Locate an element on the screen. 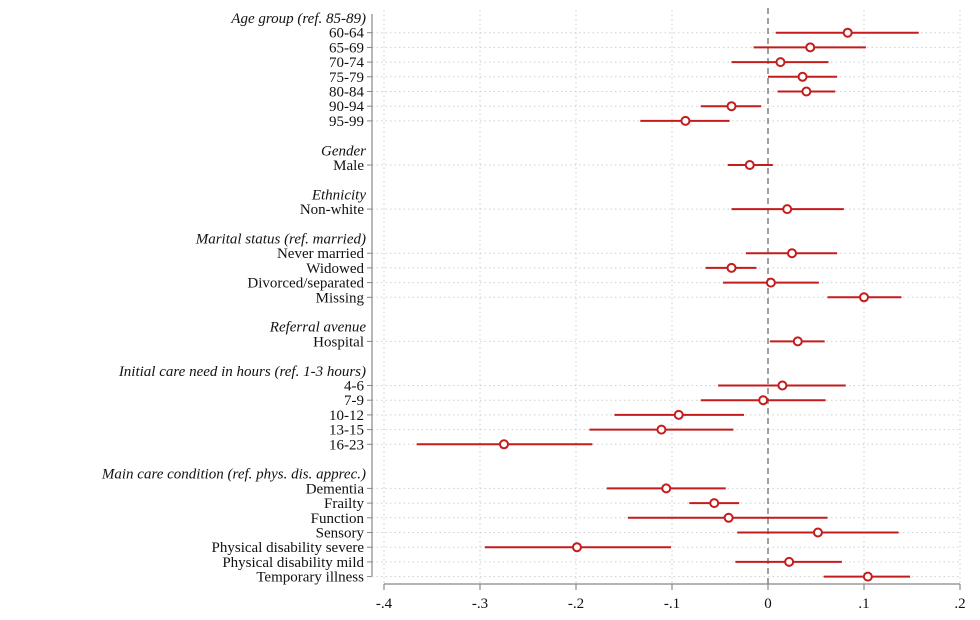 This screenshot has height=620, width=980. x-tick-label: .2 is located at coordinates (959, 604).